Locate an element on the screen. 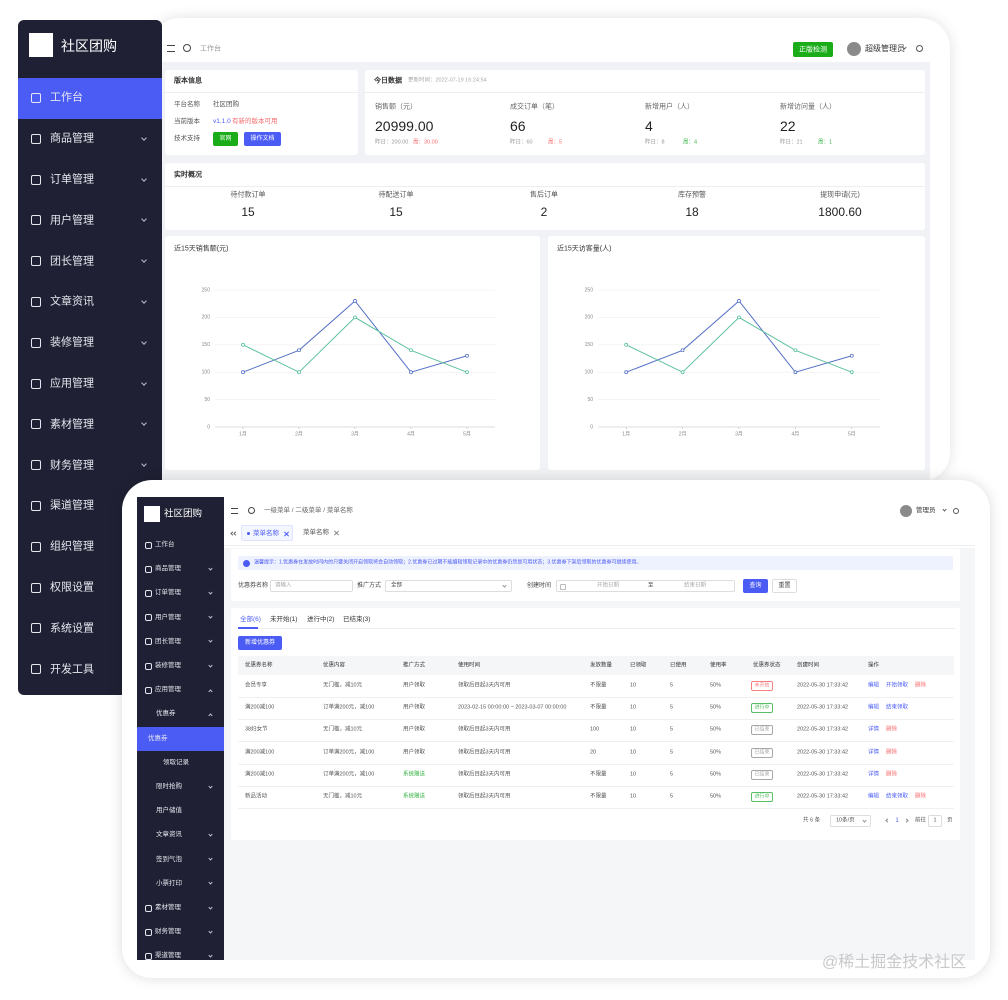  menu-label: 系统设置 is located at coordinates (72, 628).